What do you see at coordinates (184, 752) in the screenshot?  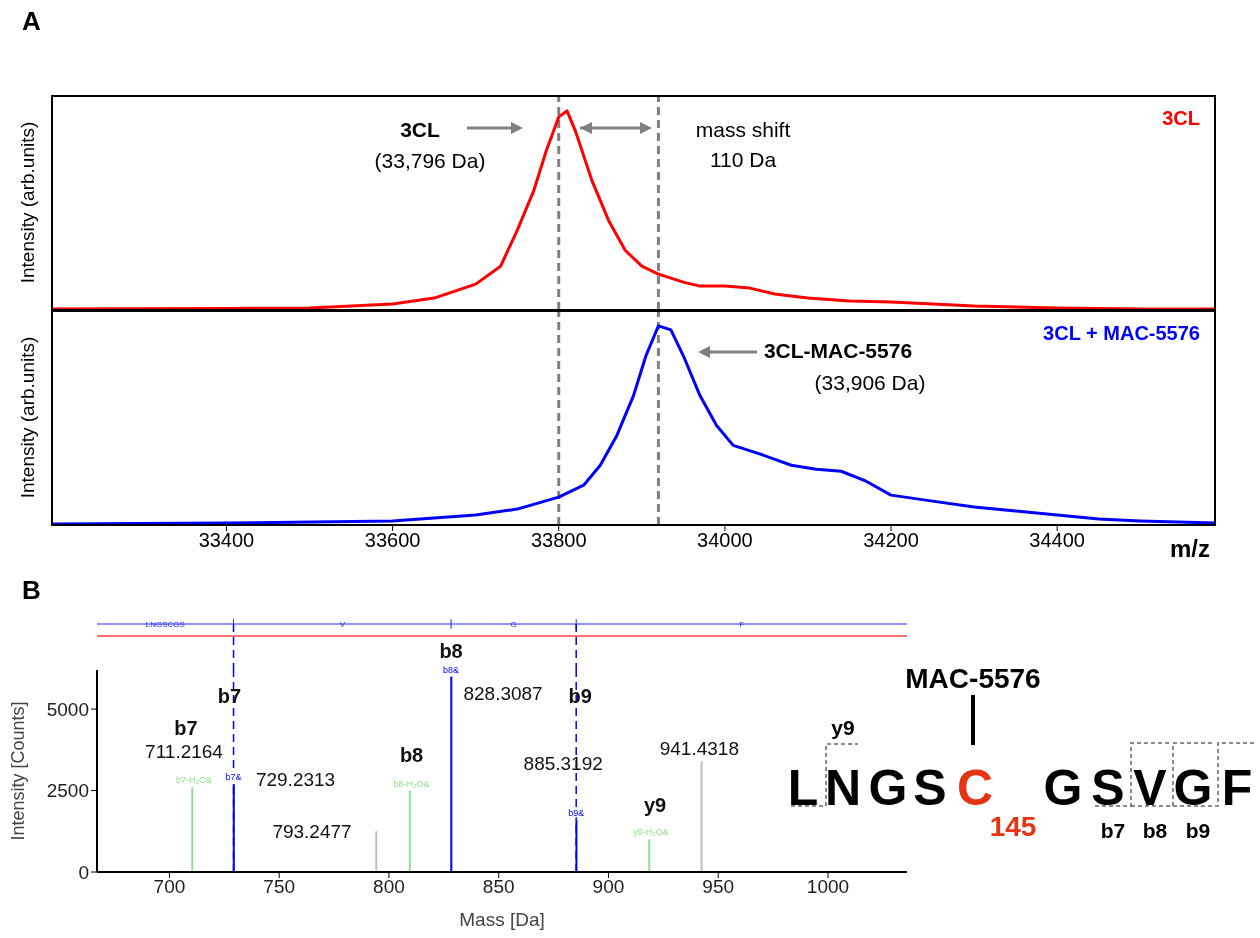 I see `annotation: 711.2164` at bounding box center [184, 752].